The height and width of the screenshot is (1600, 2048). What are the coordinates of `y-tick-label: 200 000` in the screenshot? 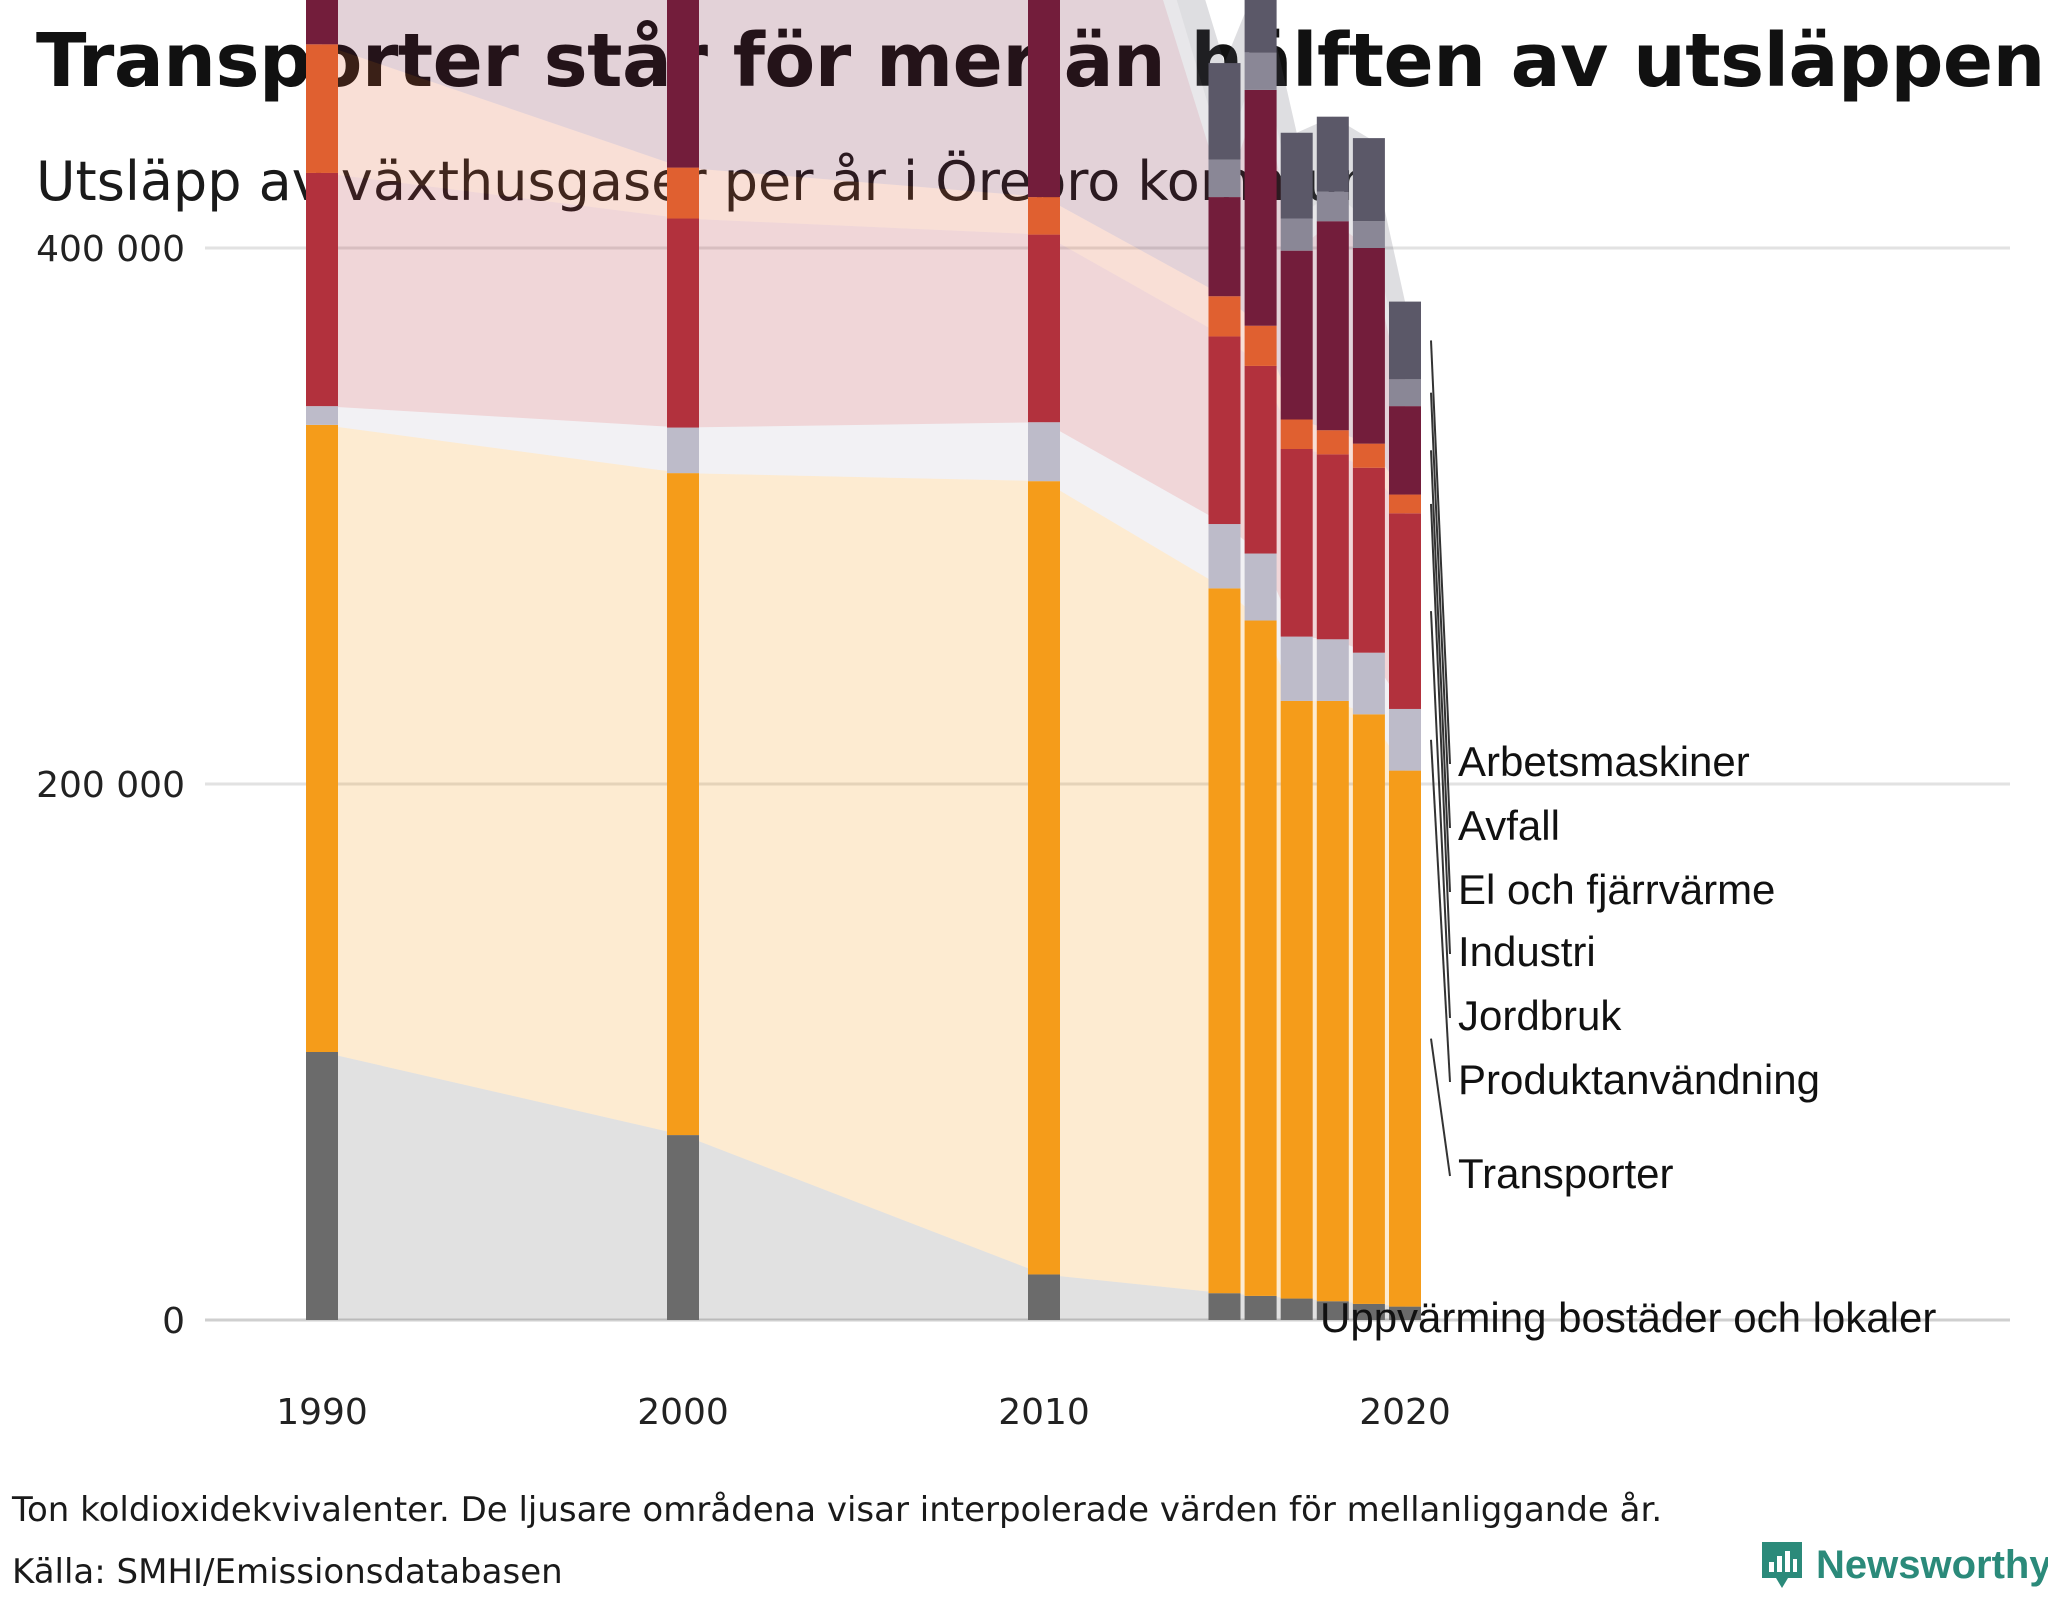 It's located at (110, 785).